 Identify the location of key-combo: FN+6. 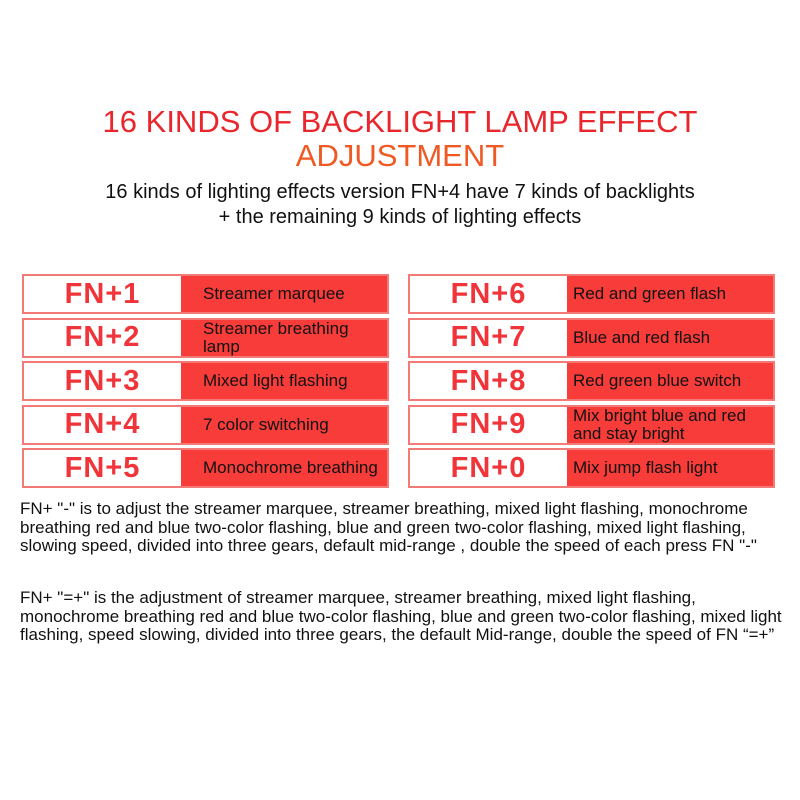
(488, 293).